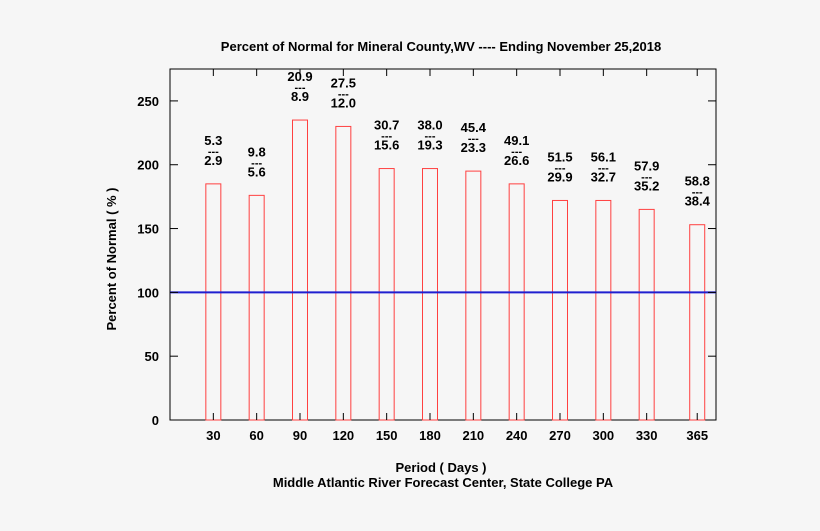  Describe the element at coordinates (430, 435) in the screenshot. I see `x-tick-label-180: 180` at that location.